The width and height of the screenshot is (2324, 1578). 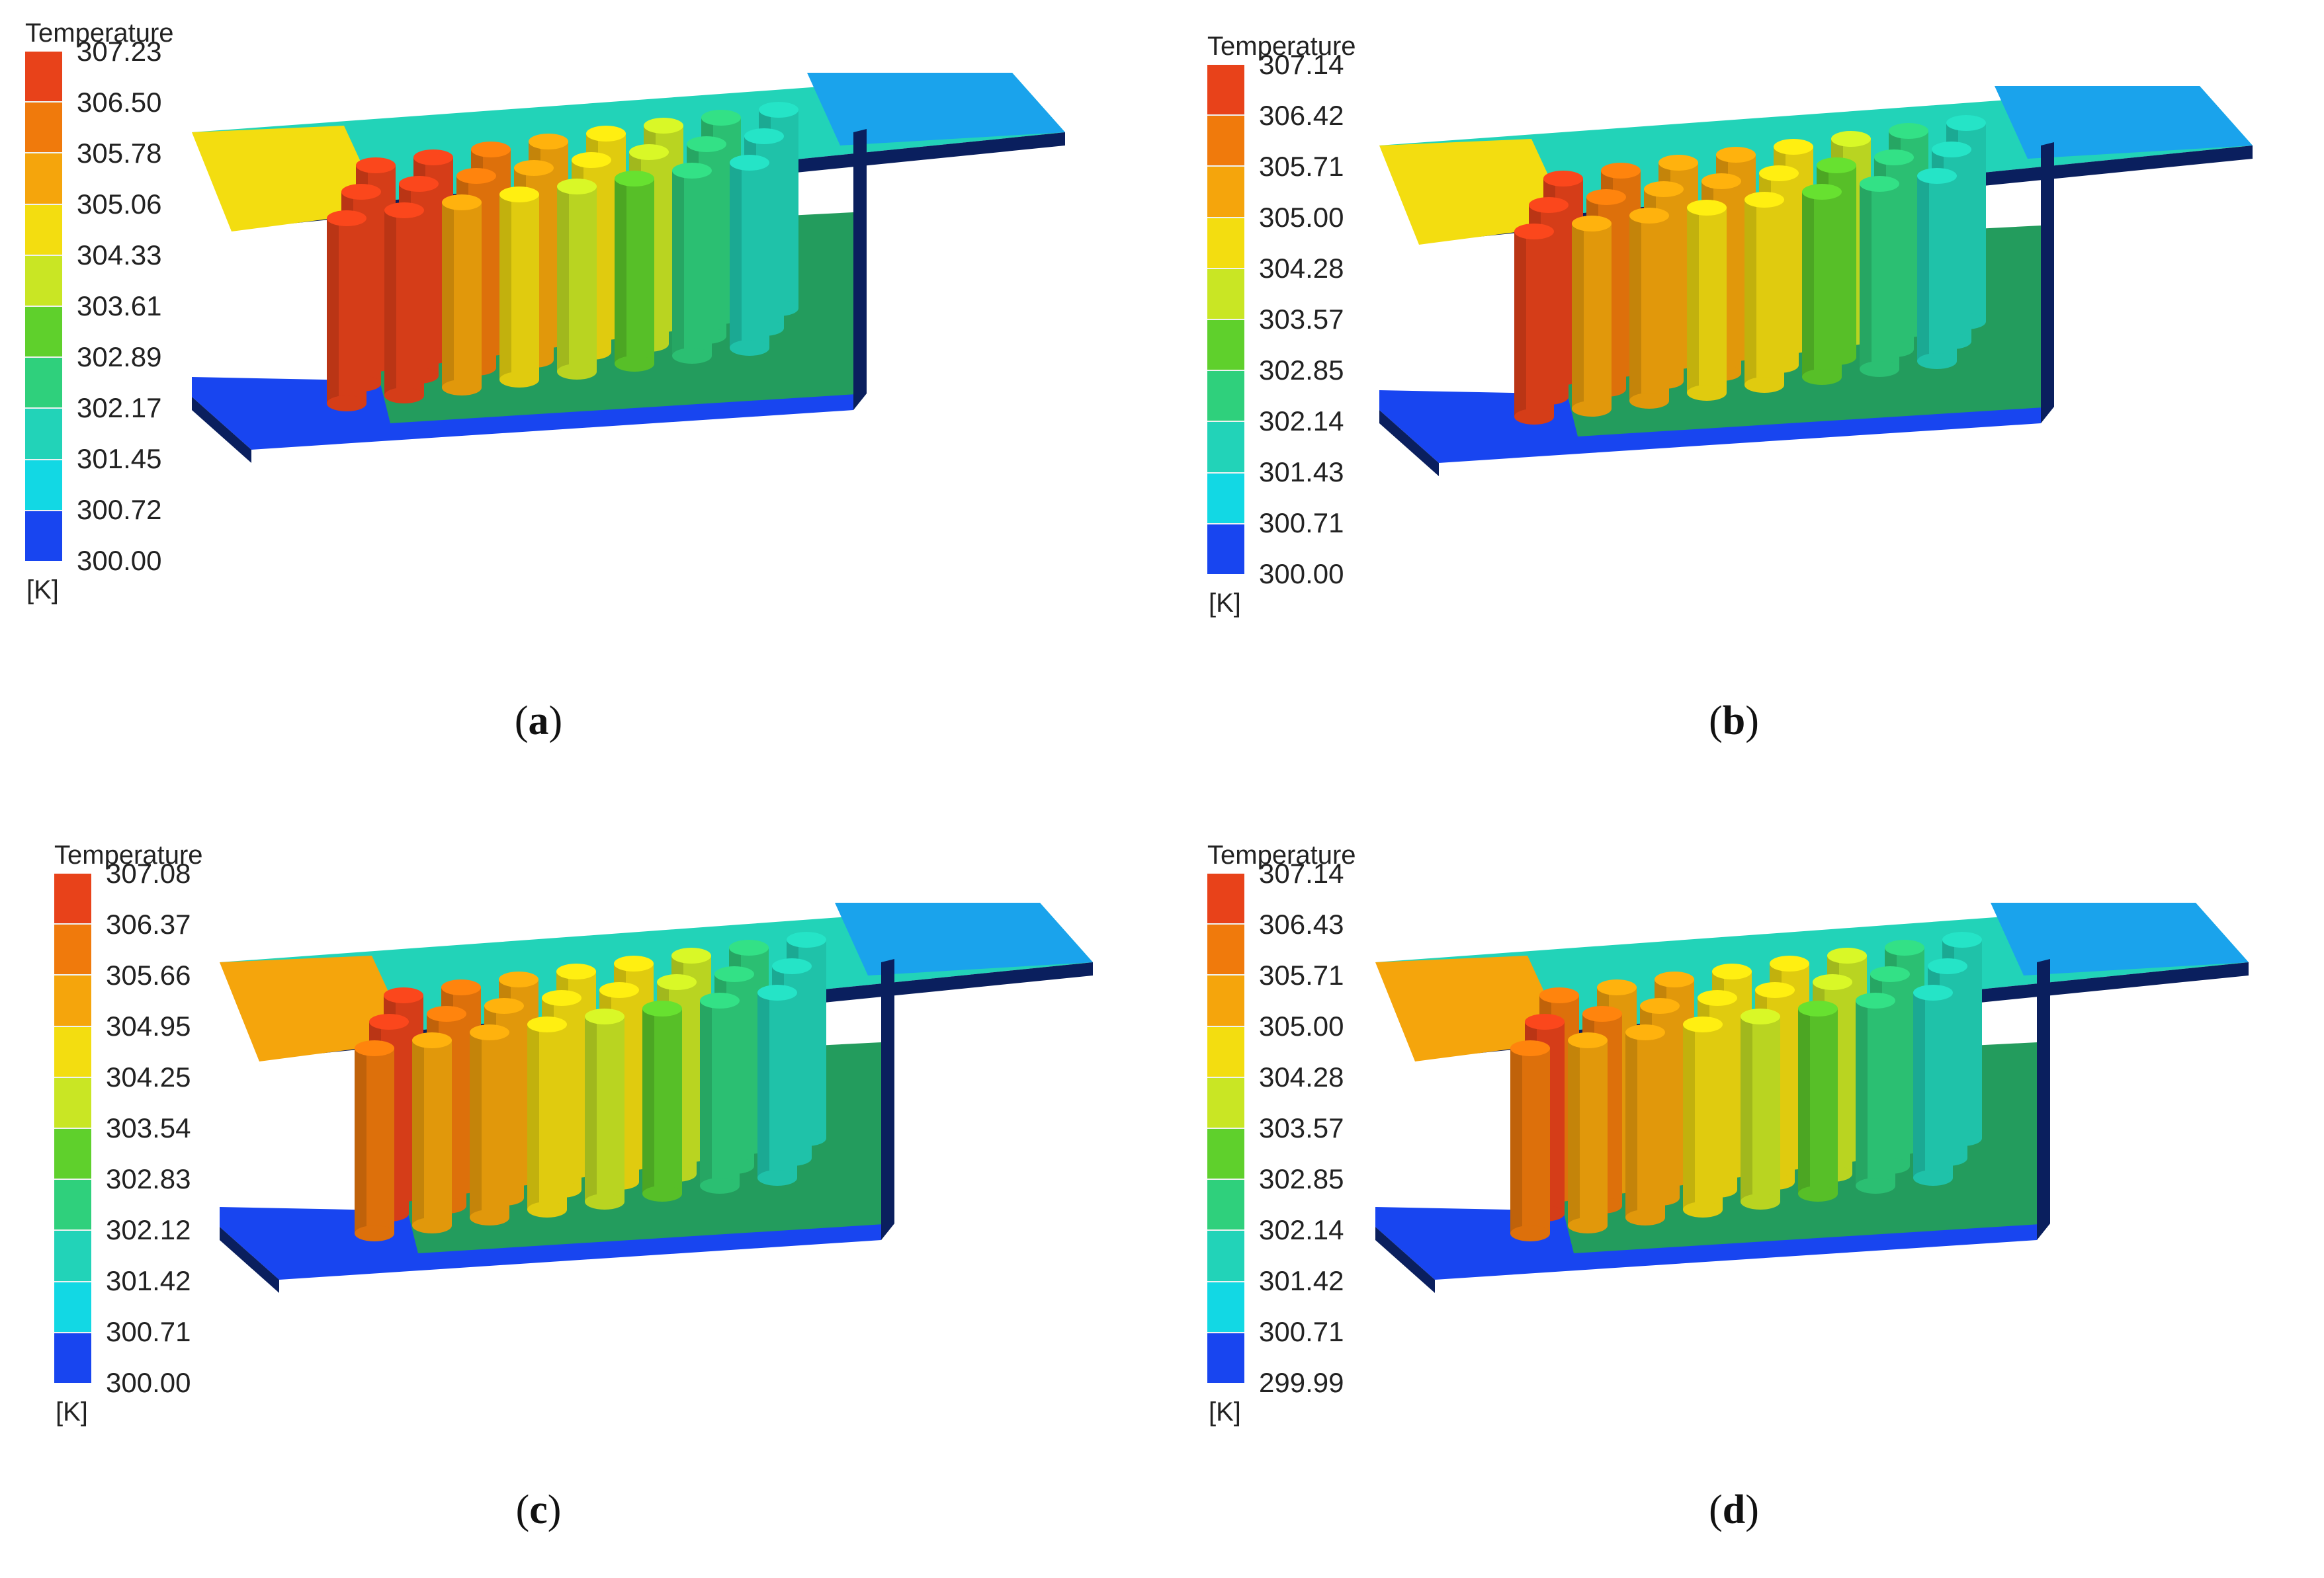 I want to click on panel-caption: (c), so click(x=538, y=1509).